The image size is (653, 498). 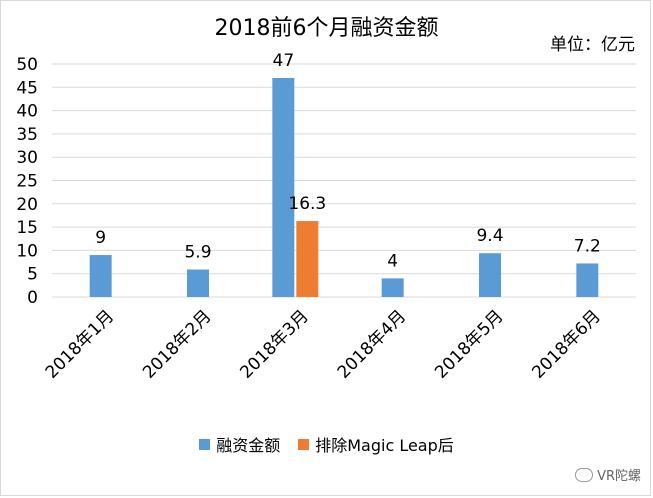 I want to click on wechat-icon, so click(x=584, y=474).